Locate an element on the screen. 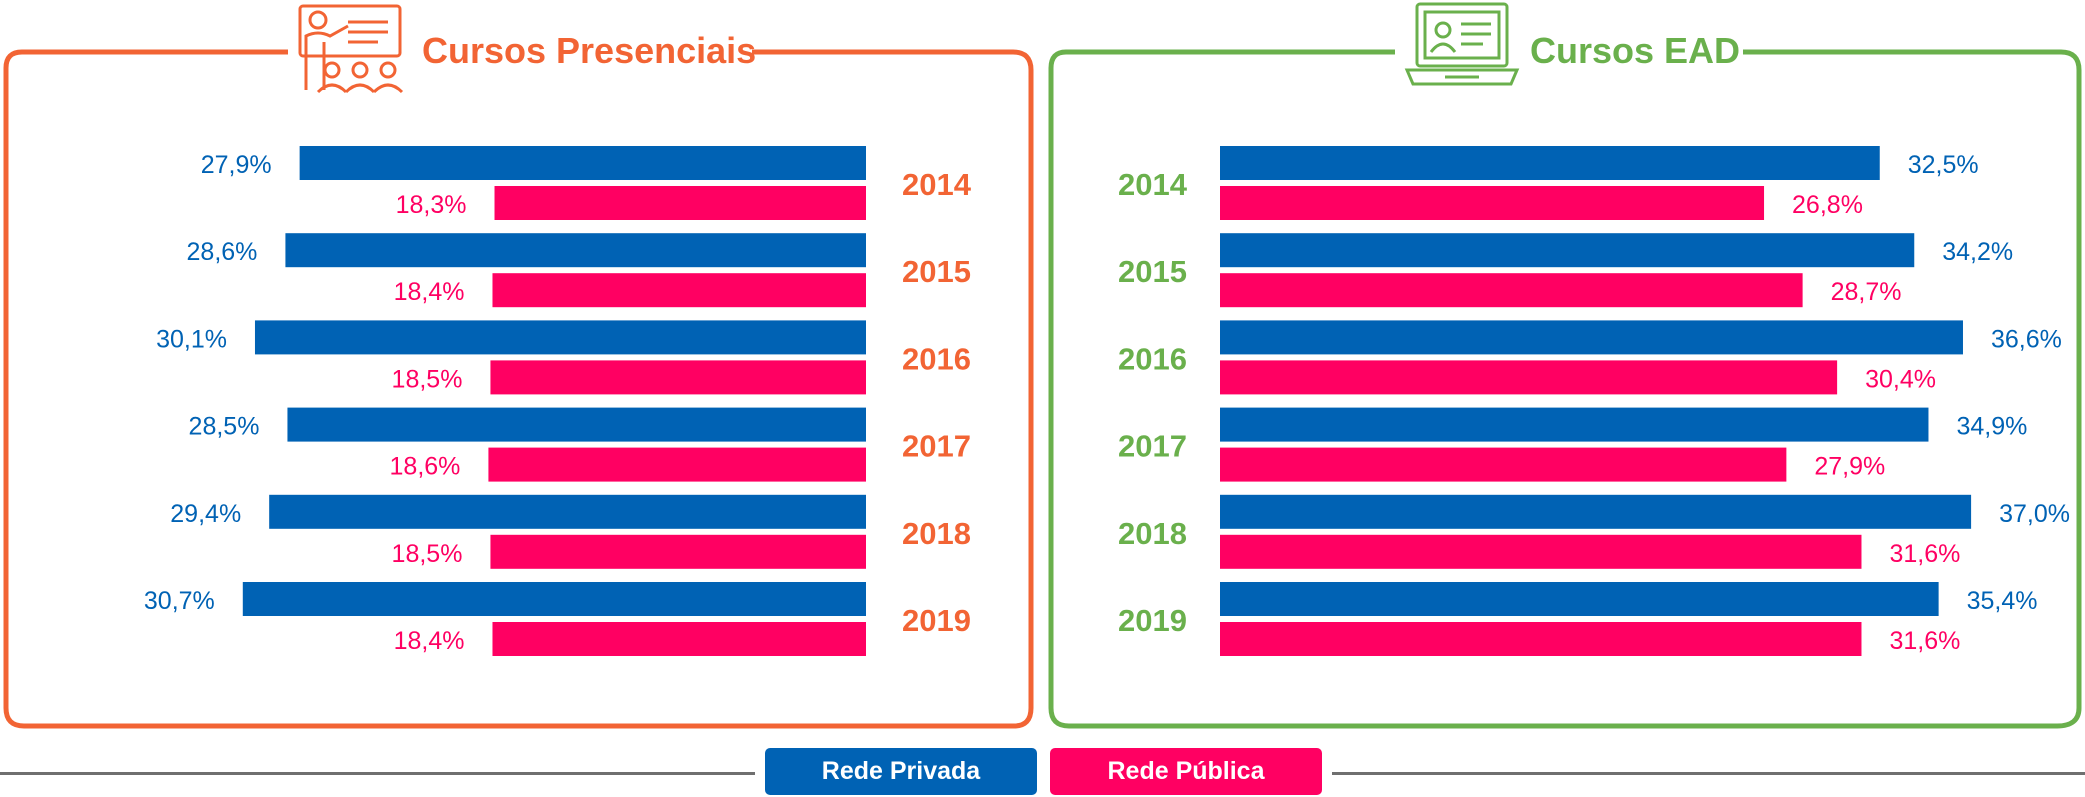 The image size is (2085, 797). value-label-privada-2016: 30,1% is located at coordinates (191, 339).